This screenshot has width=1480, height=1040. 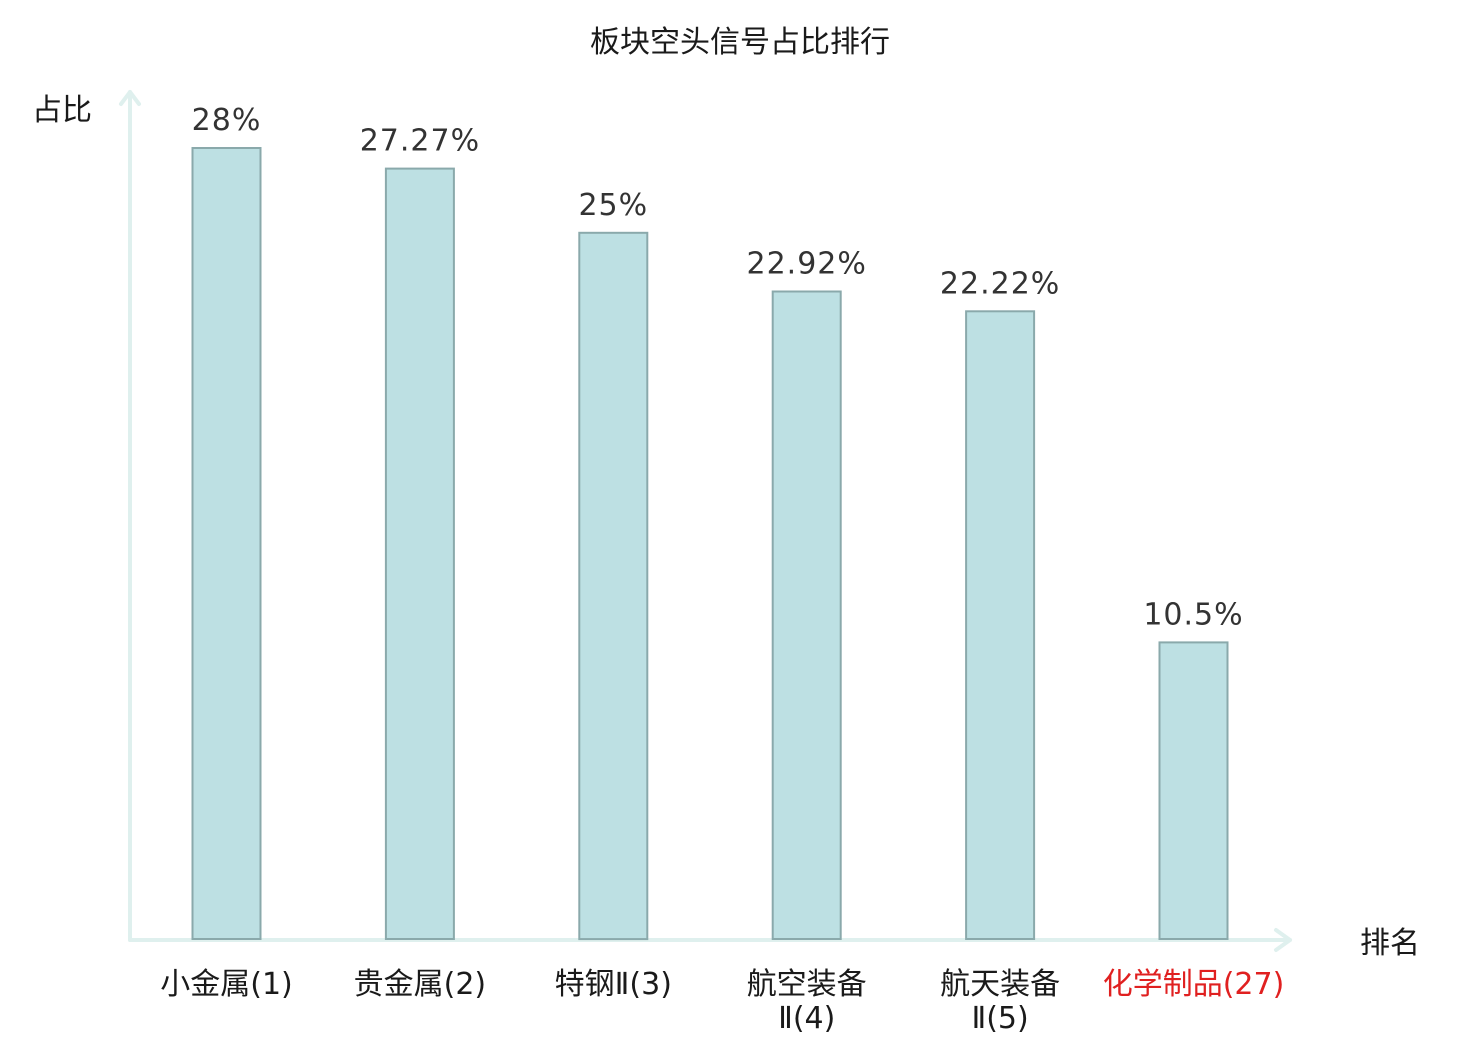 What do you see at coordinates (1283, 940) in the screenshot?
I see `x-axis-arrow` at bounding box center [1283, 940].